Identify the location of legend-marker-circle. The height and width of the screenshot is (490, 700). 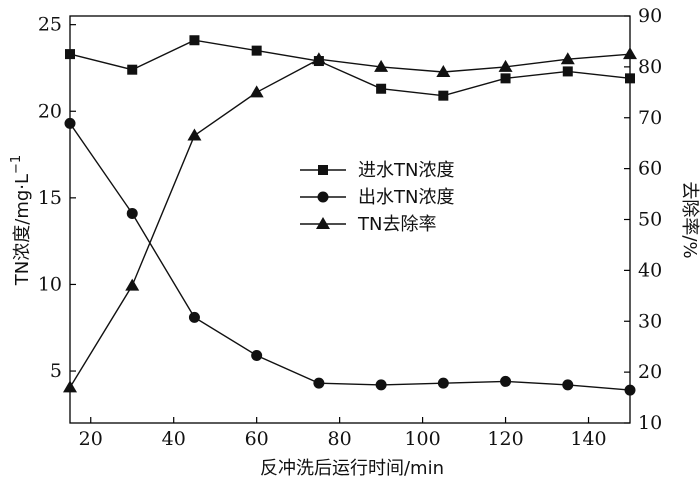
(323, 197).